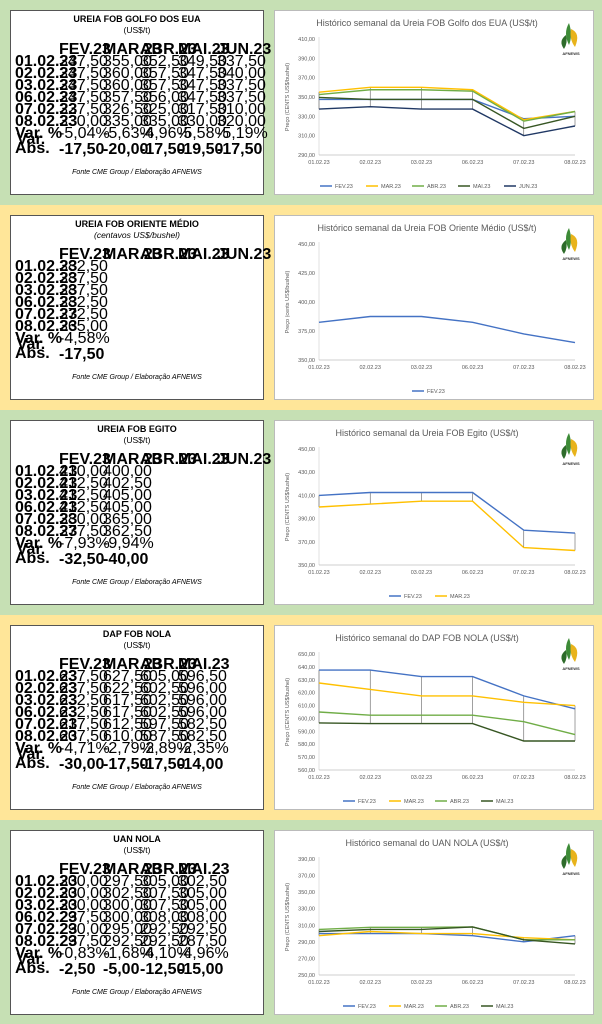 The height and width of the screenshot is (1024, 602). What do you see at coordinates (82, 764) in the screenshot?
I see `table-cell: -30,00` at bounding box center [82, 764].